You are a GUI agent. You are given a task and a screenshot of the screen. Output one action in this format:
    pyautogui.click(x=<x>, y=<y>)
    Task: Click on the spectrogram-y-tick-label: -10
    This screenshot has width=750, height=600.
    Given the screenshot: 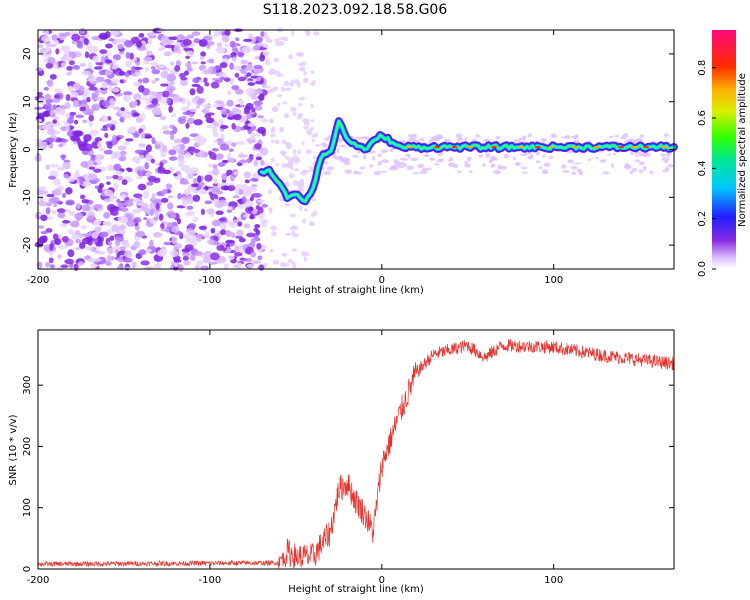 What is the action you would take?
    pyautogui.click(x=27, y=197)
    